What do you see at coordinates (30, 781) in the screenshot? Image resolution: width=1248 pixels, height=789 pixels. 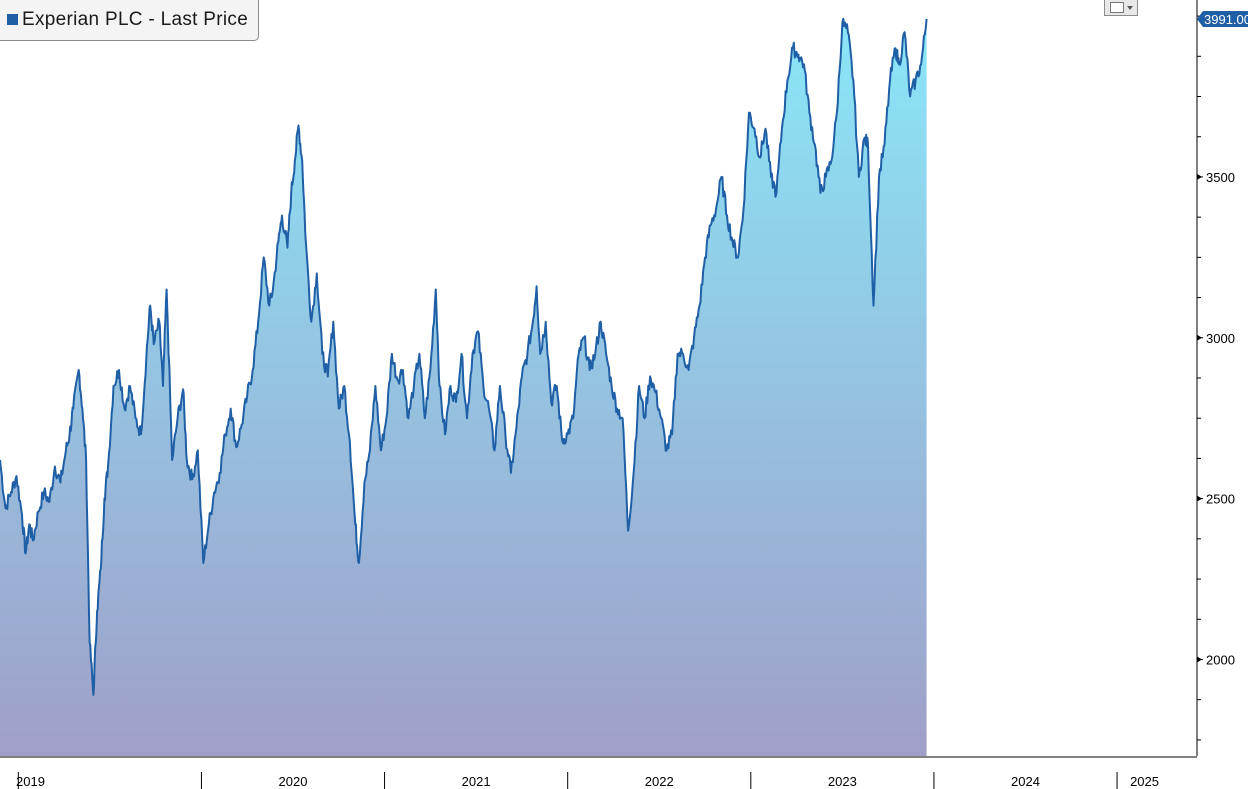 I see `x-year-label: 2019` at bounding box center [30, 781].